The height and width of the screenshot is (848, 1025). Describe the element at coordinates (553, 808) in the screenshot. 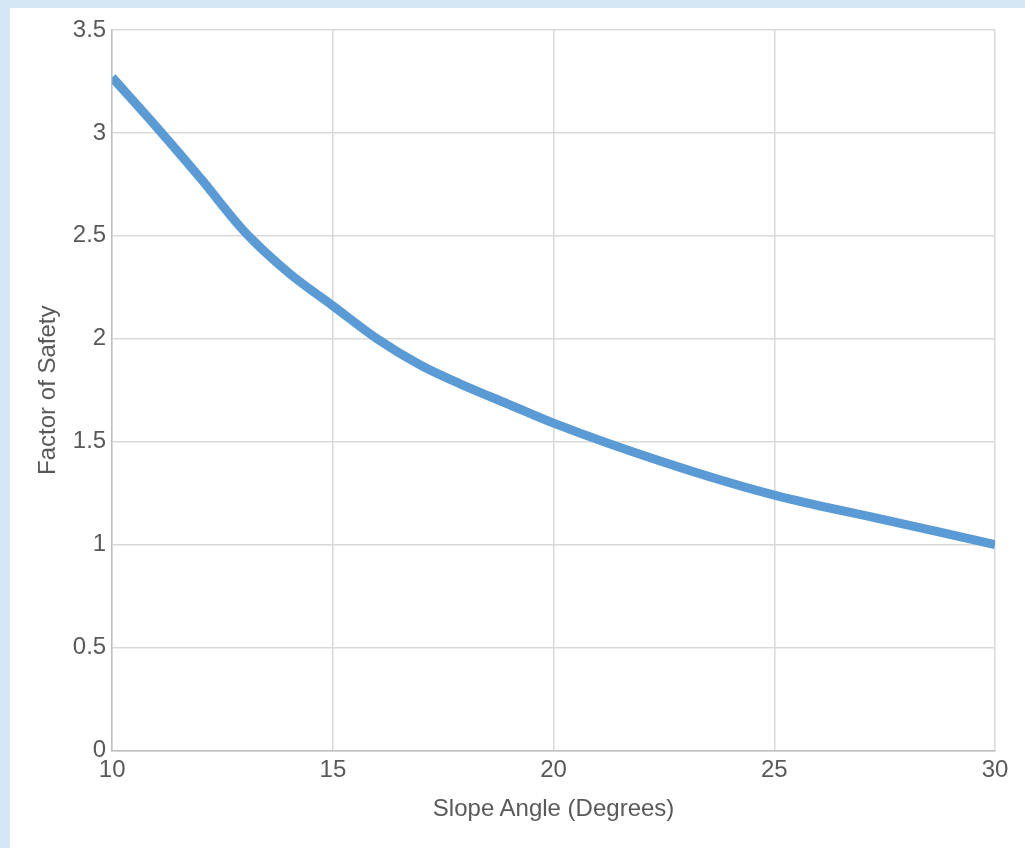

I see `x-axis-title: Slope Angle (Degrees)` at that location.